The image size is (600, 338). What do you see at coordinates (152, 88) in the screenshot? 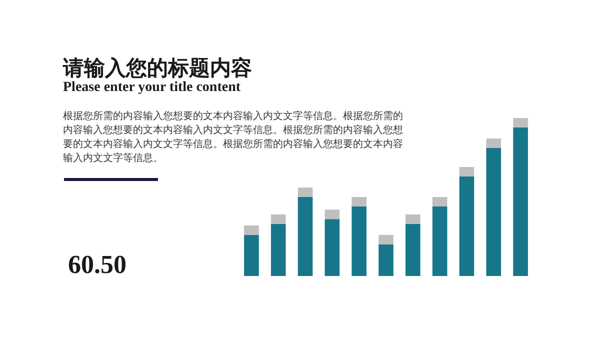
I see `chart-subtitle: Please enter your title content` at bounding box center [152, 88].